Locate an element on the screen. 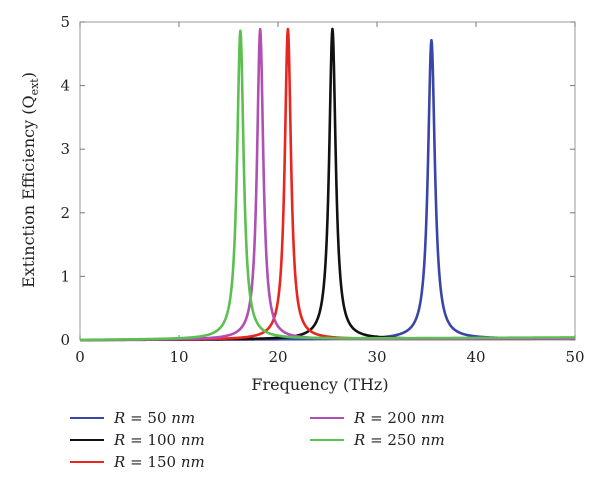  x-tick-label: 10 is located at coordinates (178, 357).